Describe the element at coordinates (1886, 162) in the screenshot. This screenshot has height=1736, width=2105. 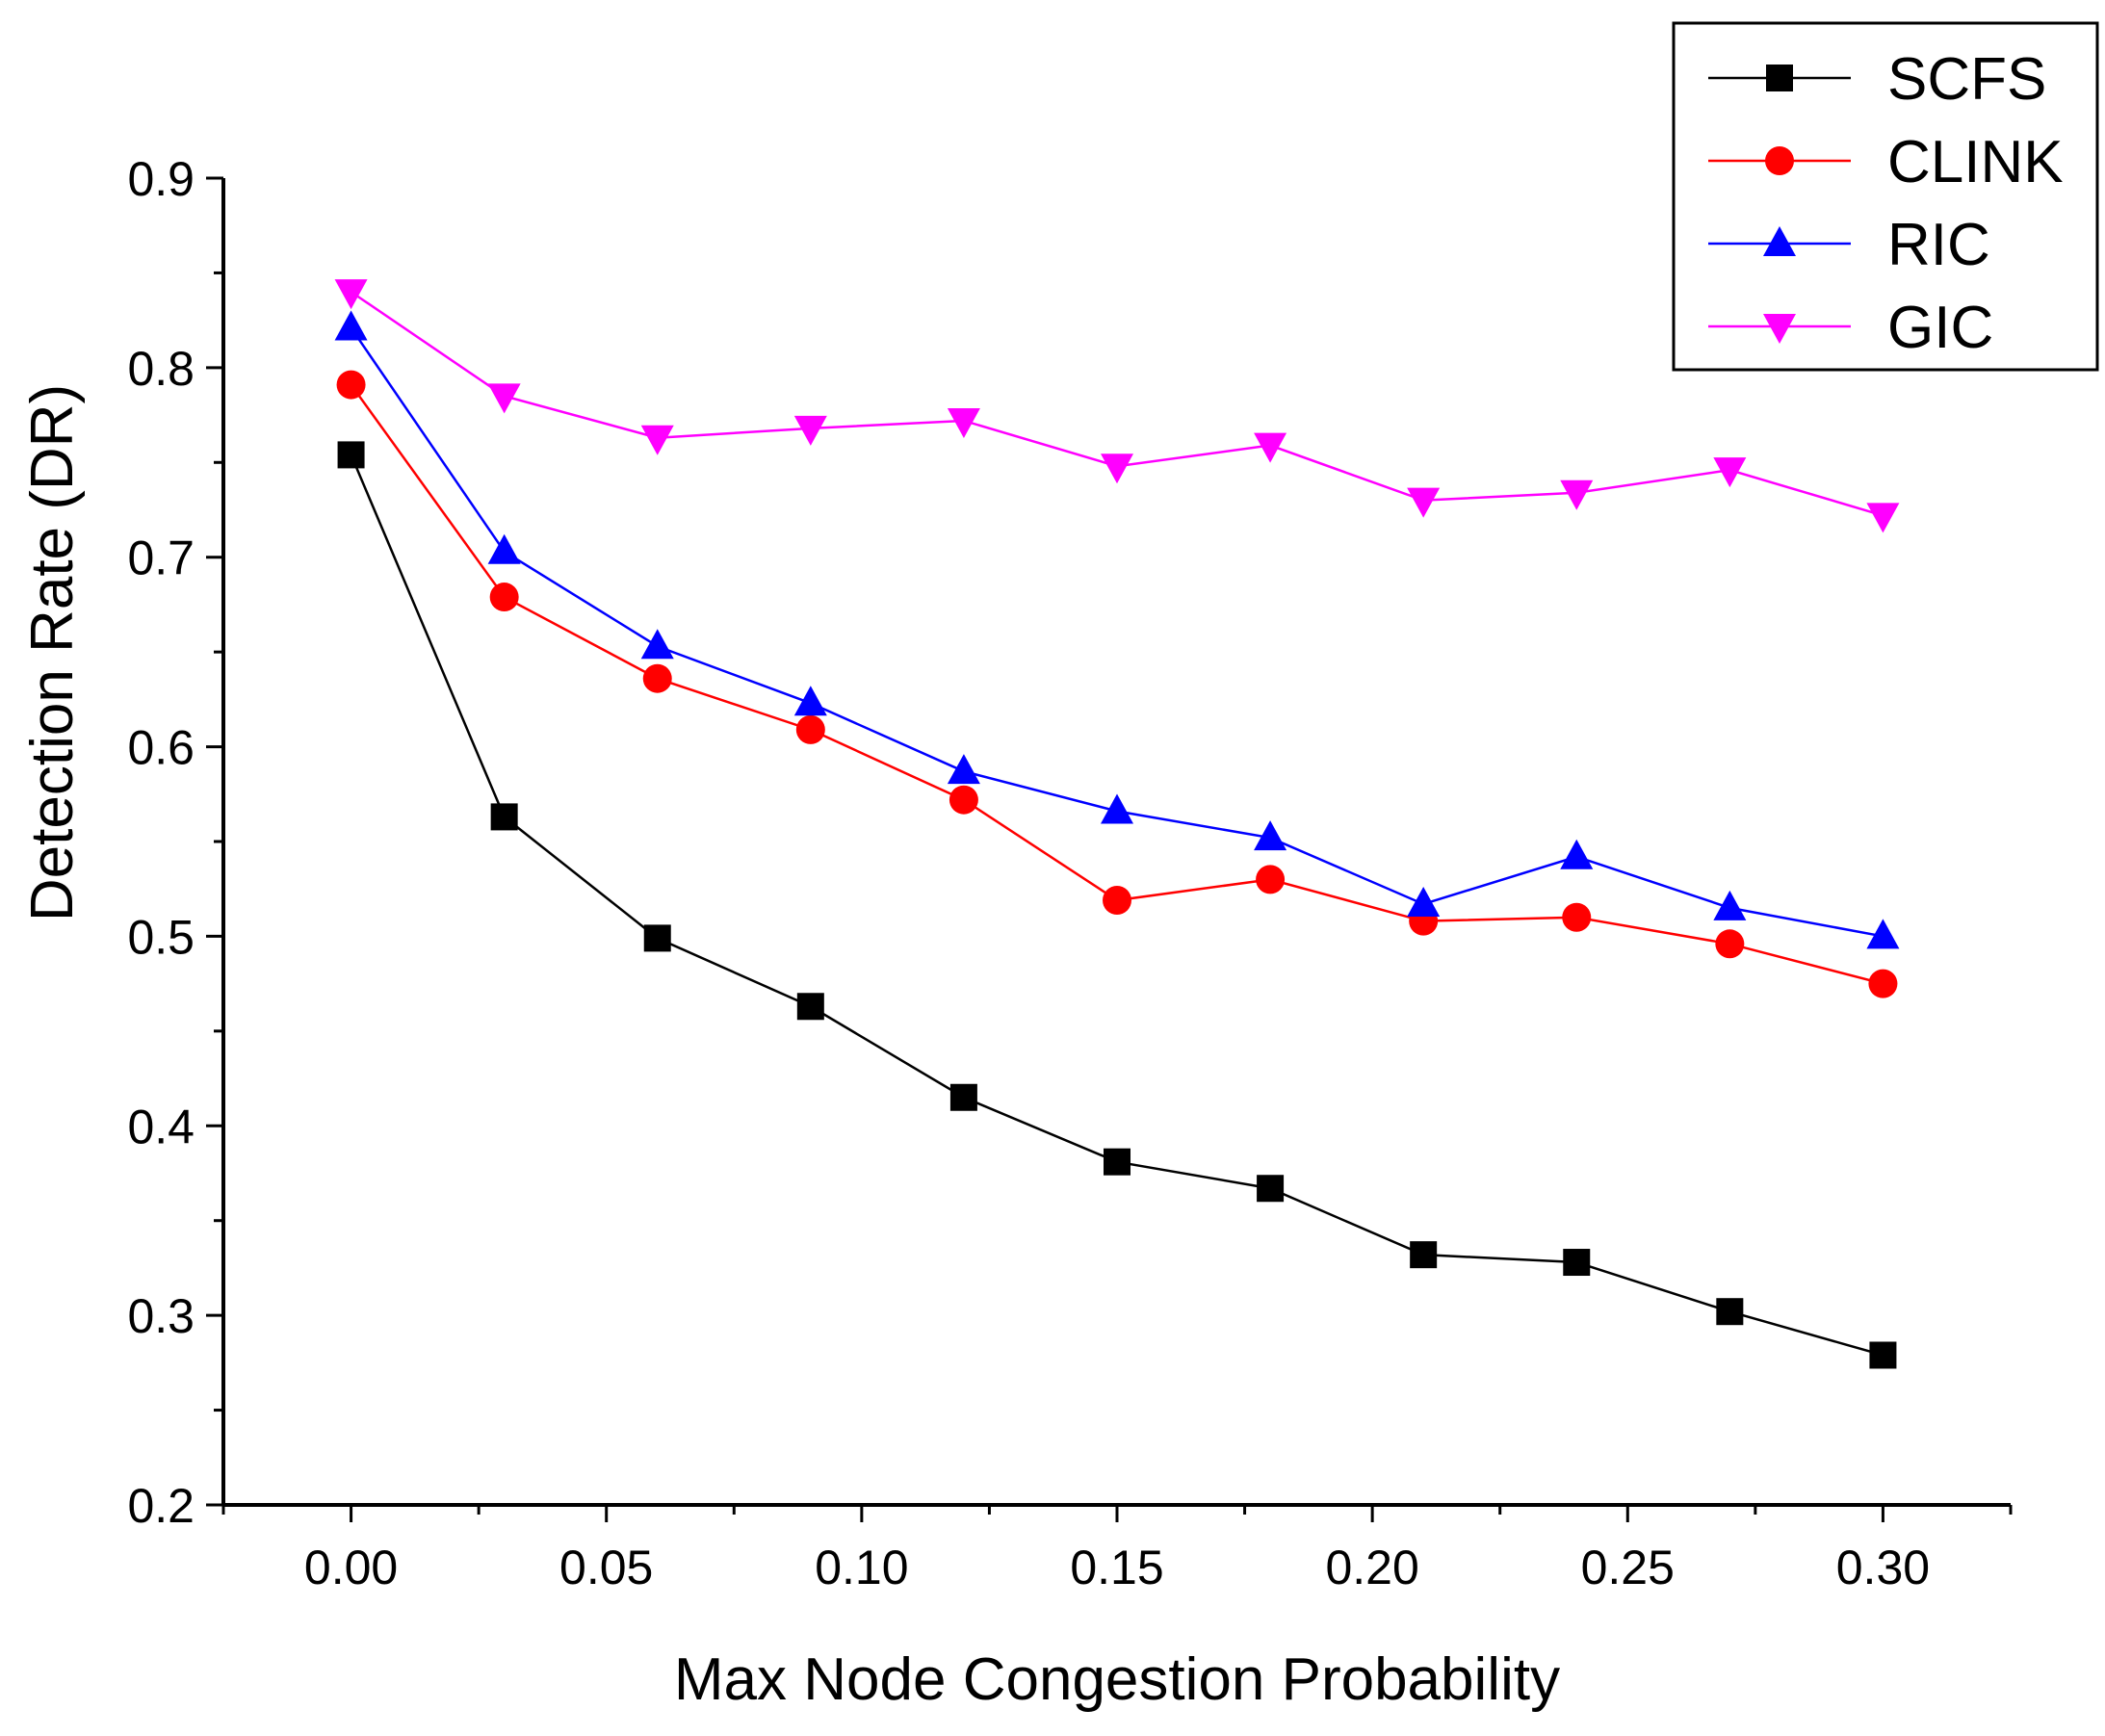
I see `legend-item-clink: CLINK` at that location.